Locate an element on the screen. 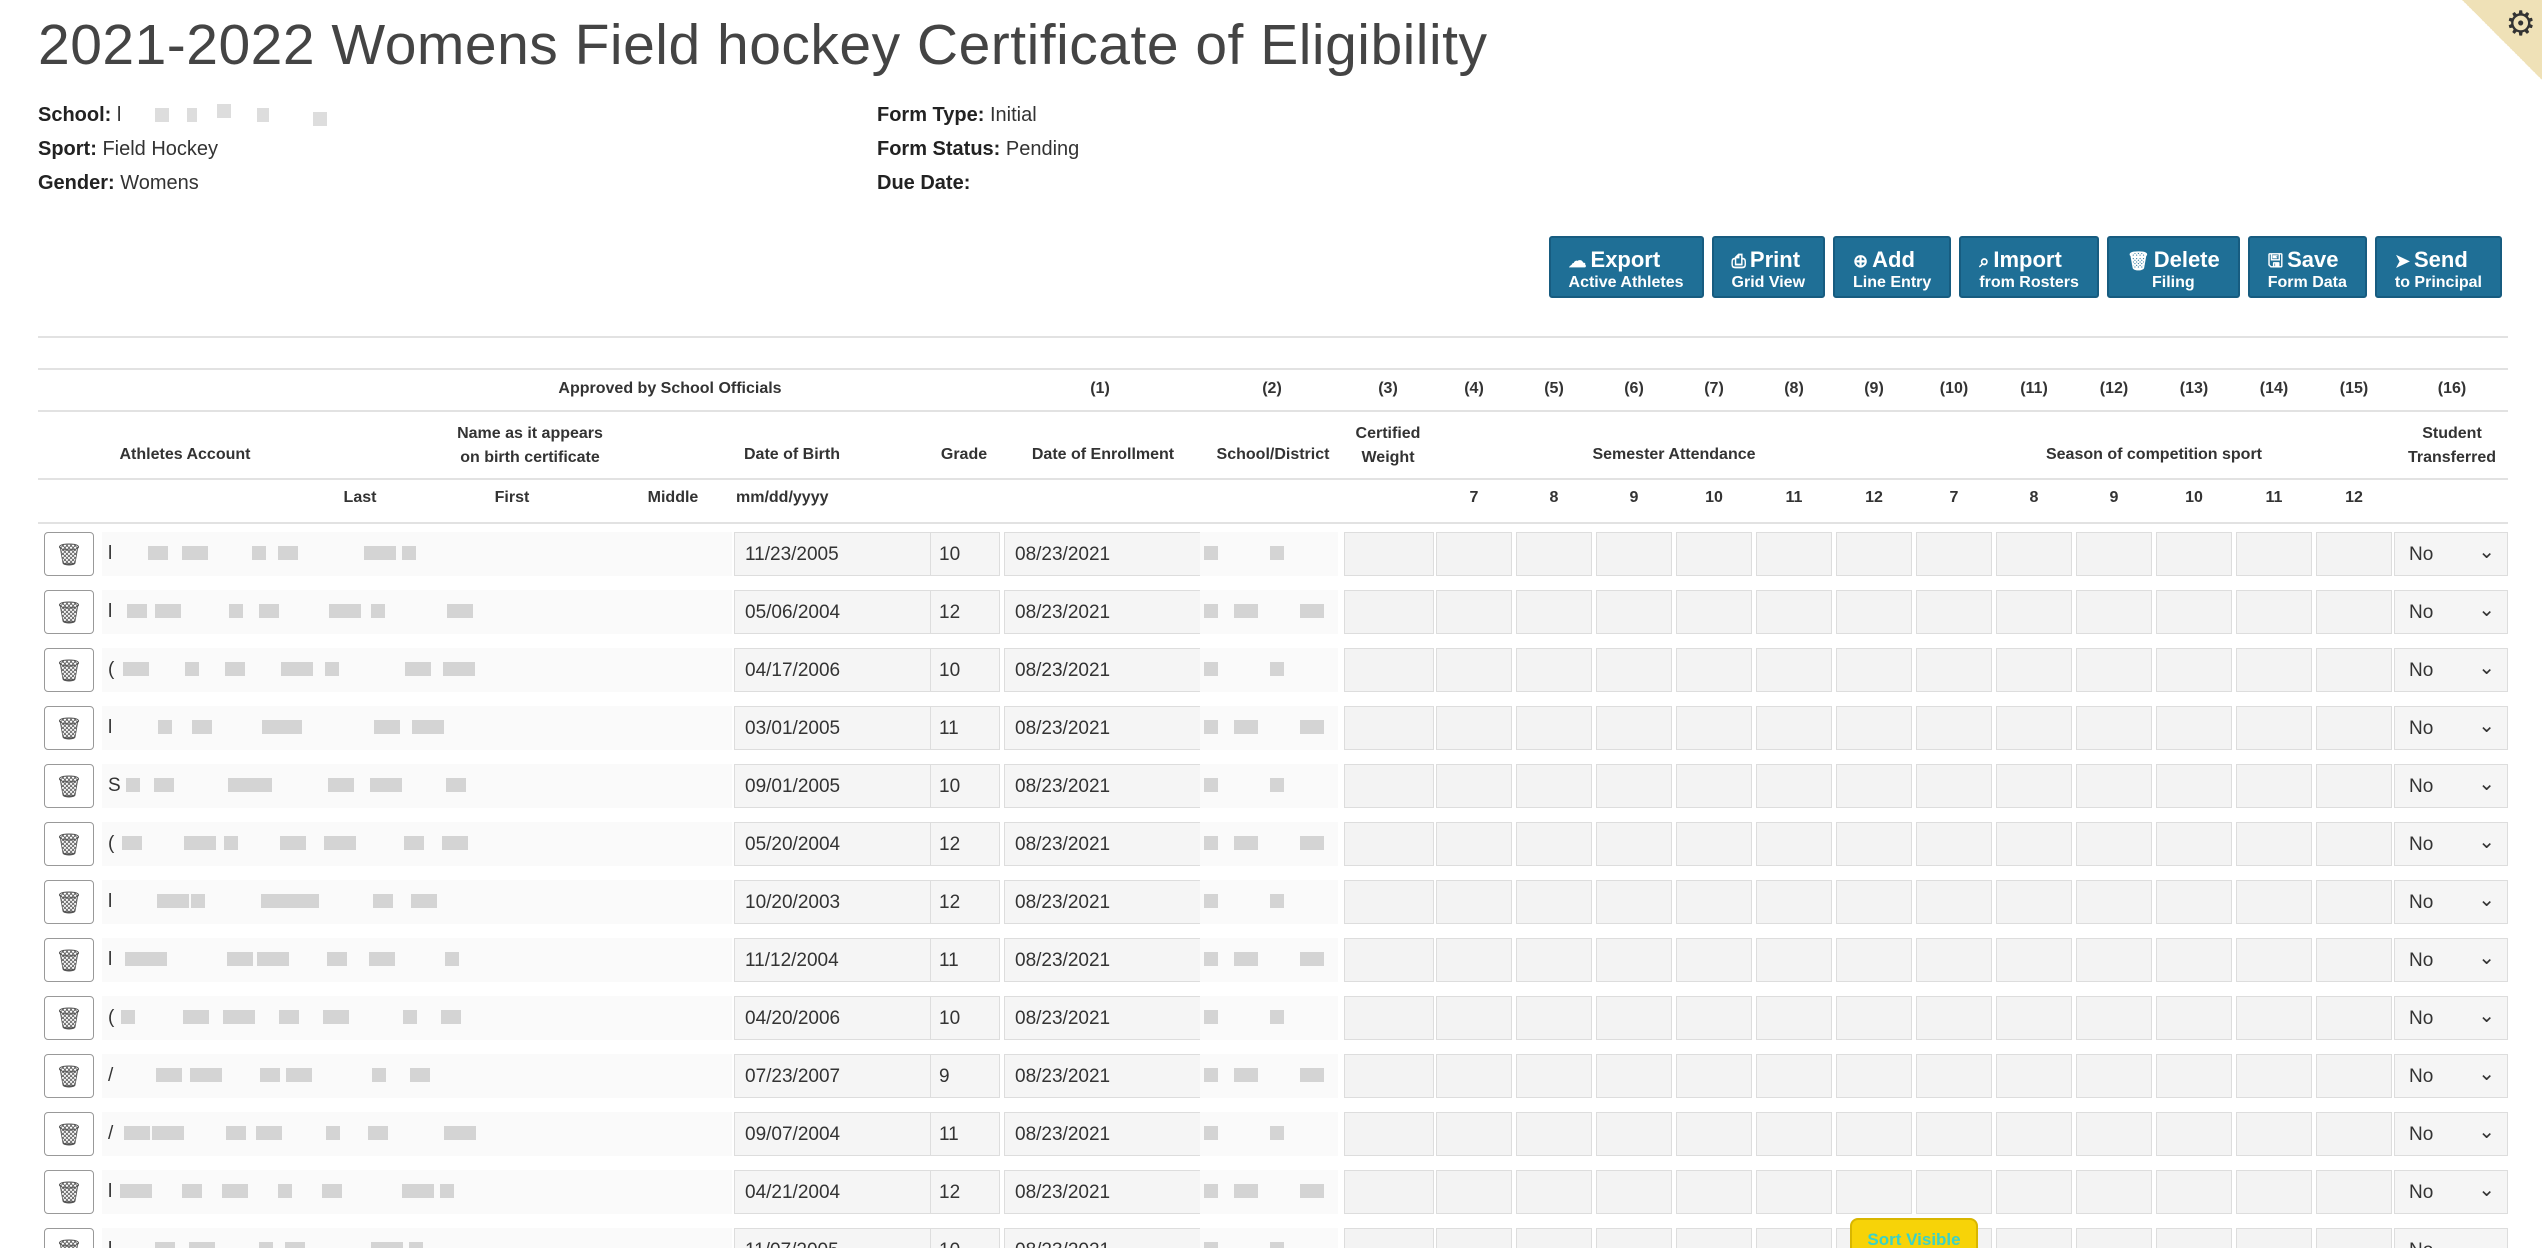 The height and width of the screenshot is (1248, 2542). import-button: ⌕ Import from Rosters is located at coordinates (2029, 267).